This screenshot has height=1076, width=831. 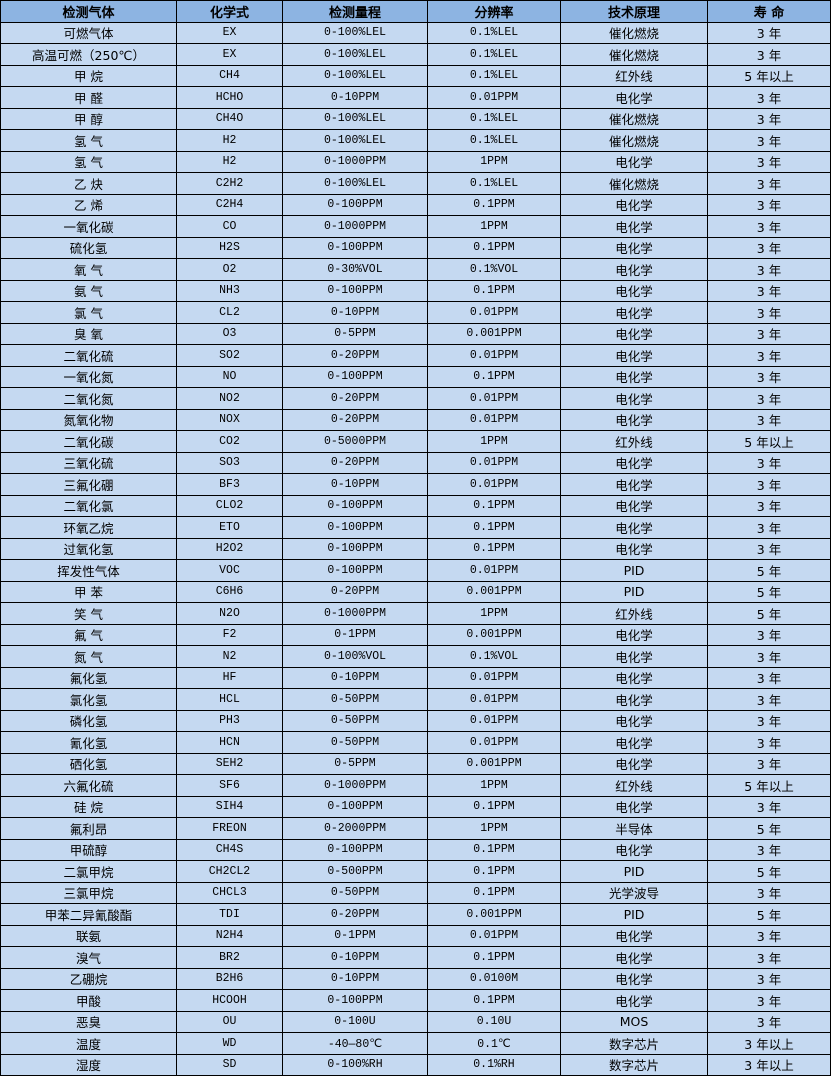 What do you see at coordinates (229, 1021) in the screenshot?
I see `formula-cell: OU` at bounding box center [229, 1021].